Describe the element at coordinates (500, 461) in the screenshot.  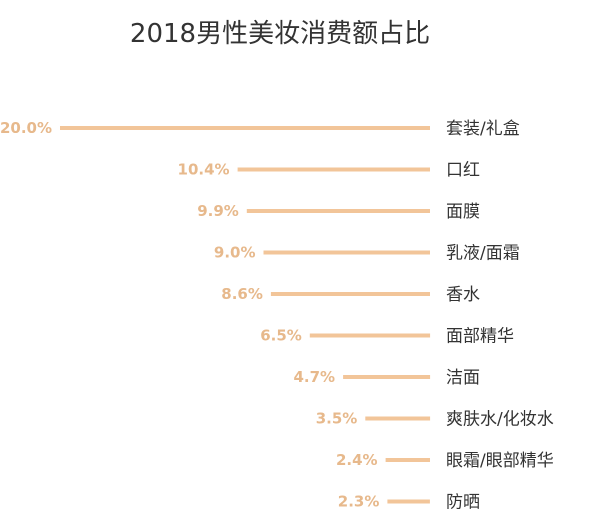
I see `category-label: 眼霜/眼部精华` at that location.